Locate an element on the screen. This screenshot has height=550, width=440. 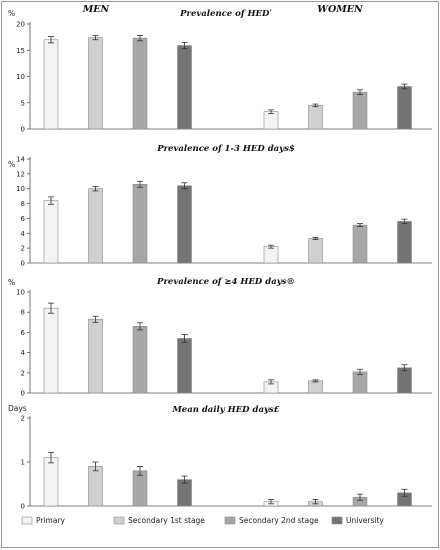
panel-title: Prevalence of 1-3 HED days$ is located at coordinates (225, 149).